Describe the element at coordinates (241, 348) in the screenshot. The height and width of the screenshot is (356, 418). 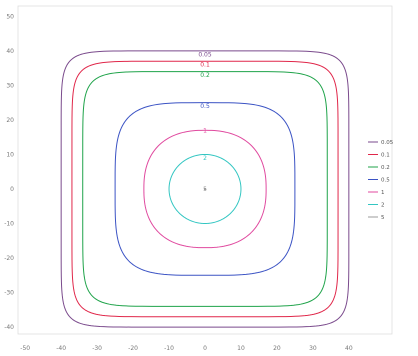
I see `x-tick-label: 10` at that location.